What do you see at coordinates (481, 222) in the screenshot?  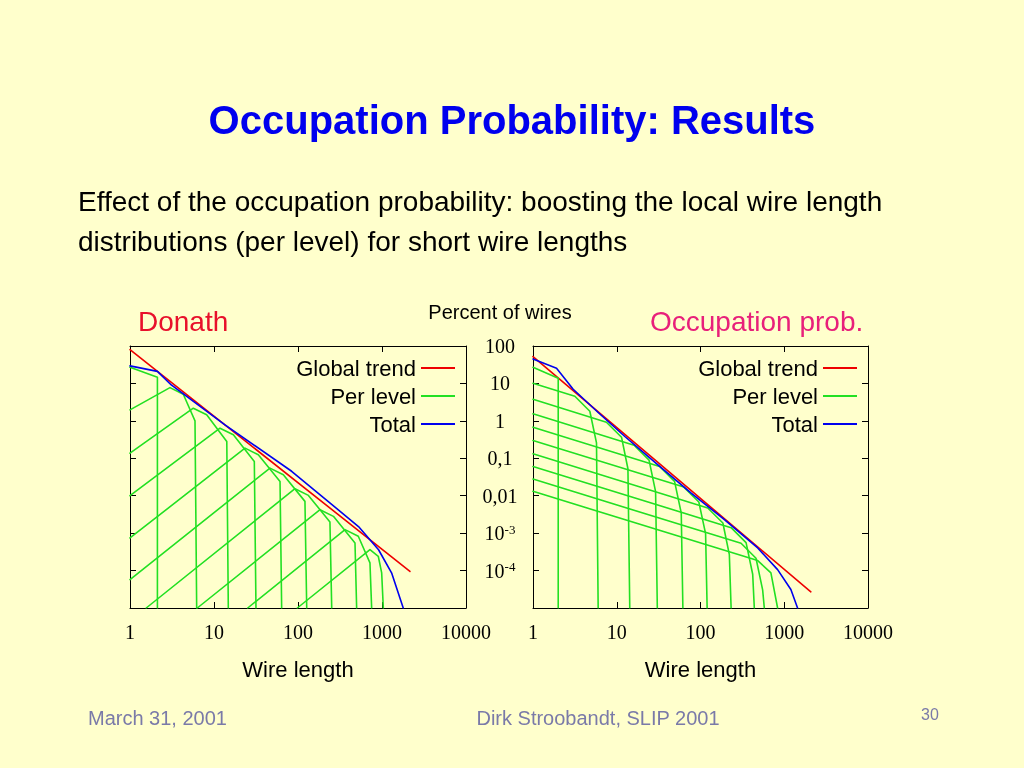 I see `text: Effect of the occupation probability: boosting the local wire length distributions (per level) for short wire lengths` at bounding box center [481, 222].